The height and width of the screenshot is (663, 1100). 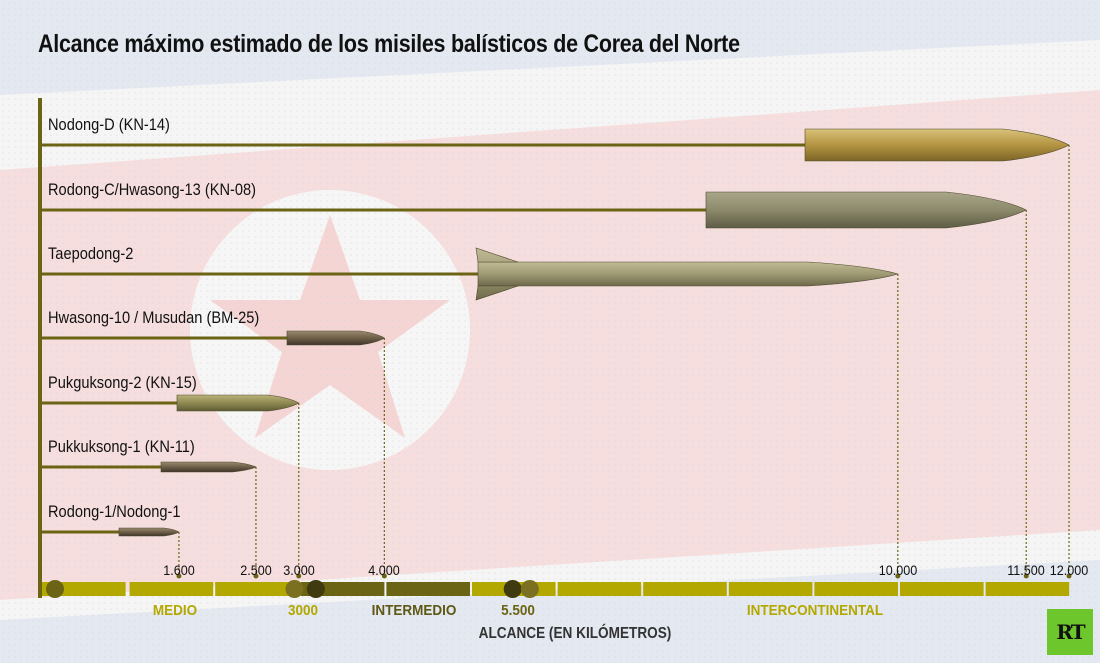 I want to click on range-category-label: MEDIO, so click(x=175, y=610).